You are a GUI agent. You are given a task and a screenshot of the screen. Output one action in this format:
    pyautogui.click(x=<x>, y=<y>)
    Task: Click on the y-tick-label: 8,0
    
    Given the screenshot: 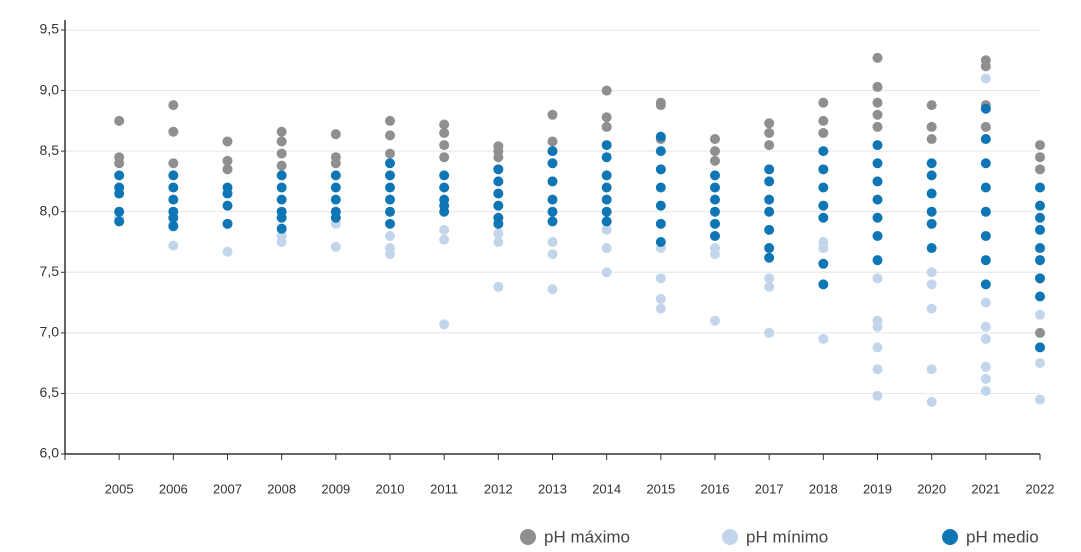 What is the action you would take?
    pyautogui.click(x=50, y=210)
    